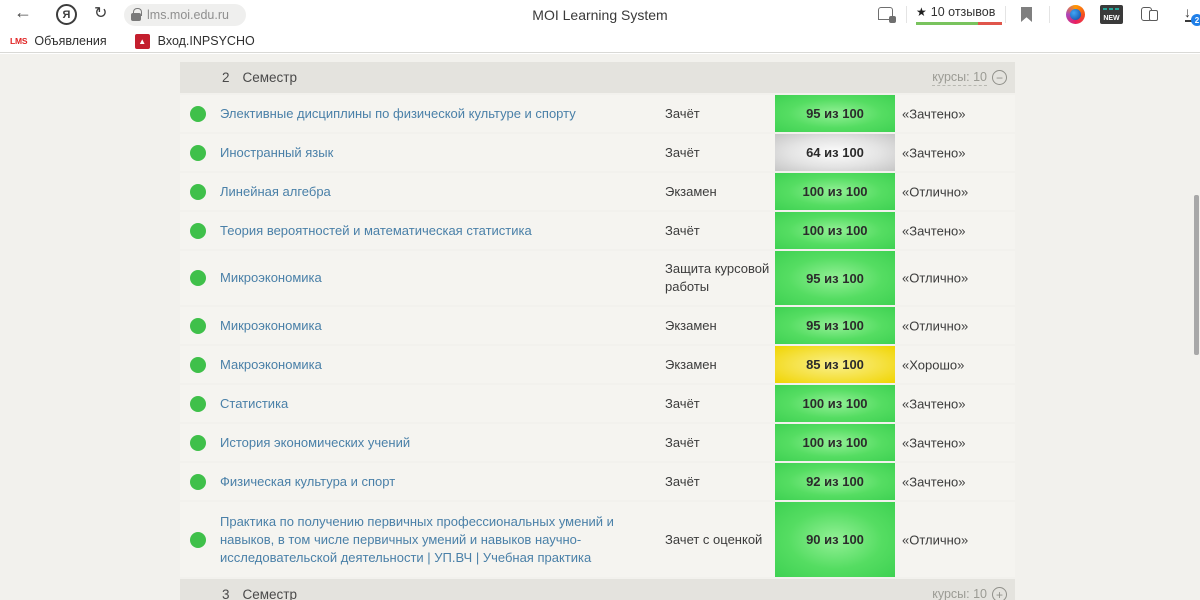 This screenshot has width=1200, height=600. I want to click on course-link: Физическая культура и спорт, so click(308, 481).